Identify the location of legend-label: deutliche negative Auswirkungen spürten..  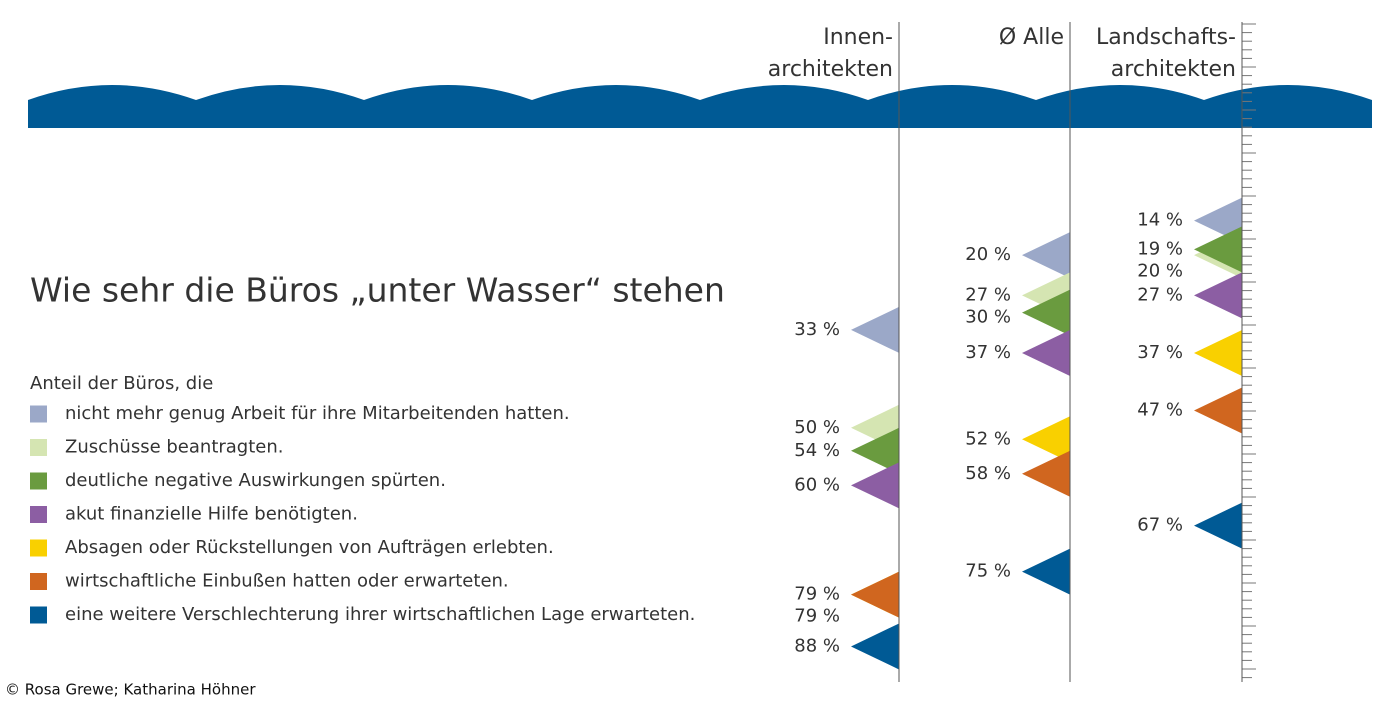
(255, 480).